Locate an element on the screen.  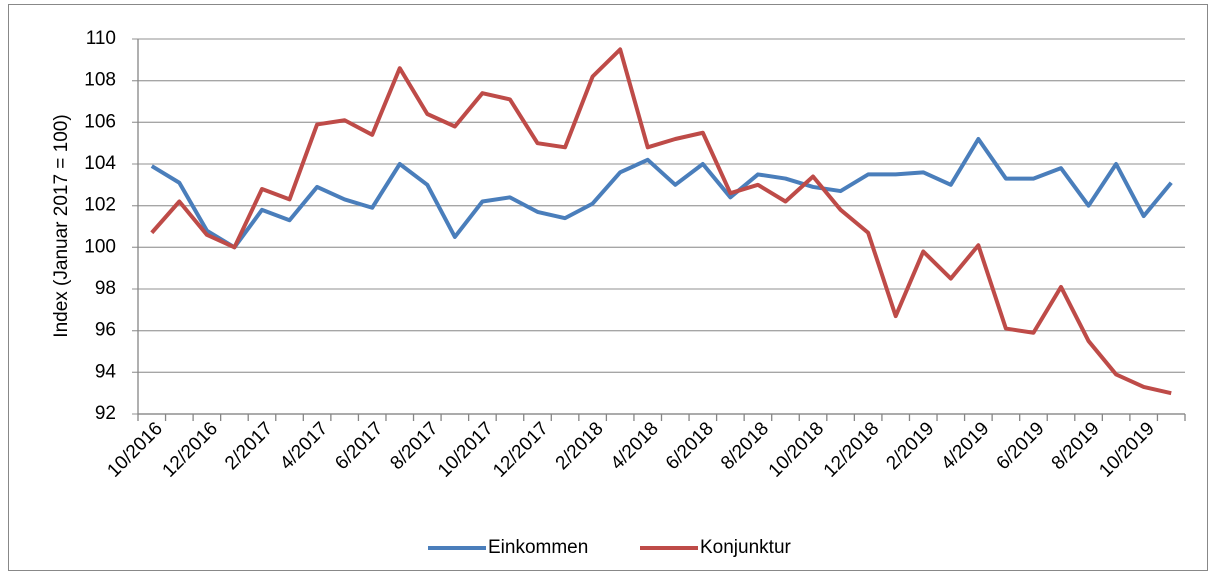
y-tick-label: 108 is located at coordinates (100, 80).